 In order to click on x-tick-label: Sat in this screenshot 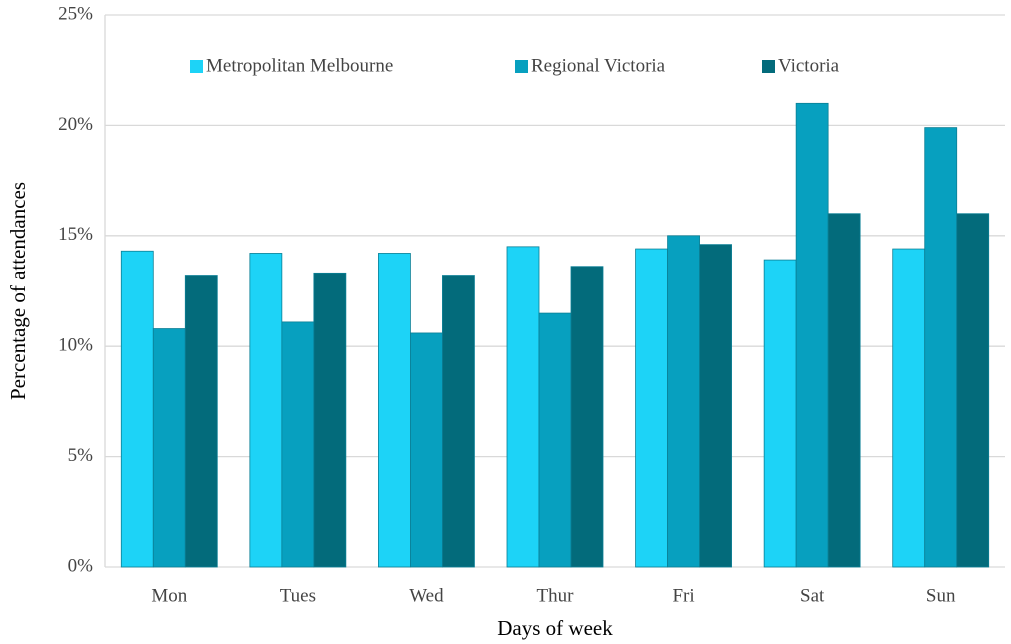, I will do `click(812, 595)`.